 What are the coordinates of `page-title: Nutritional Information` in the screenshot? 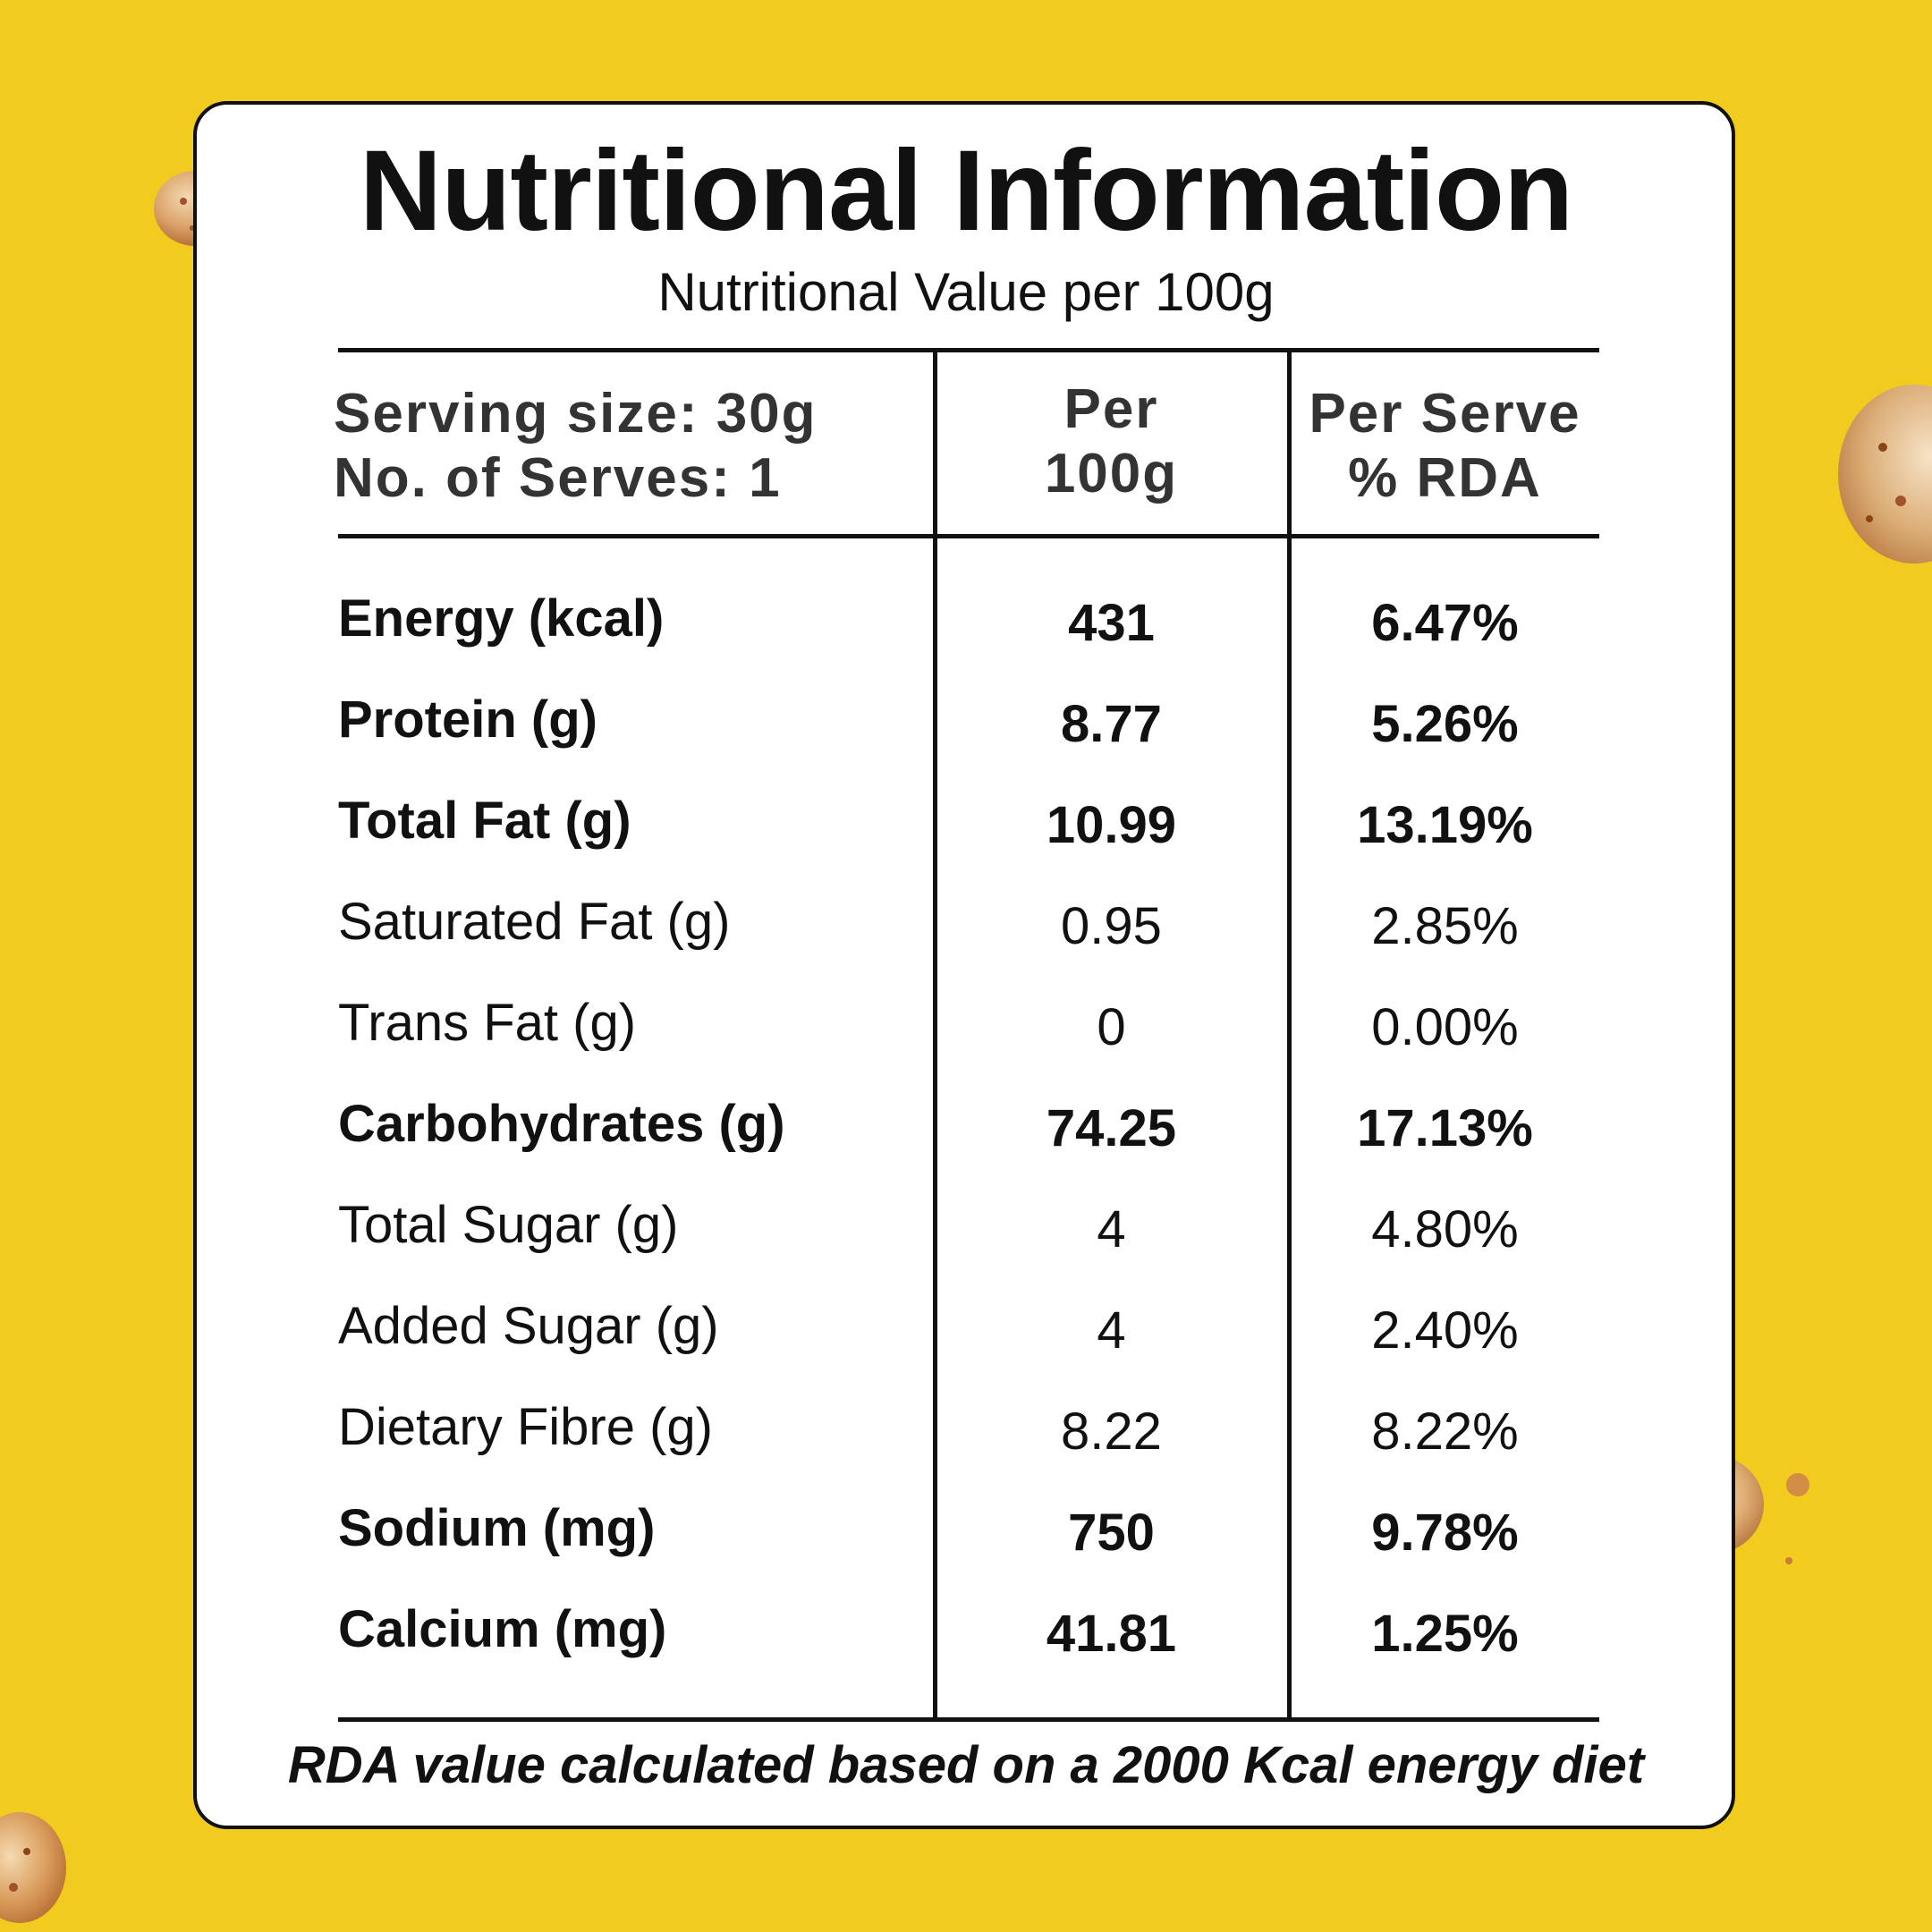 It's located at (966, 191).